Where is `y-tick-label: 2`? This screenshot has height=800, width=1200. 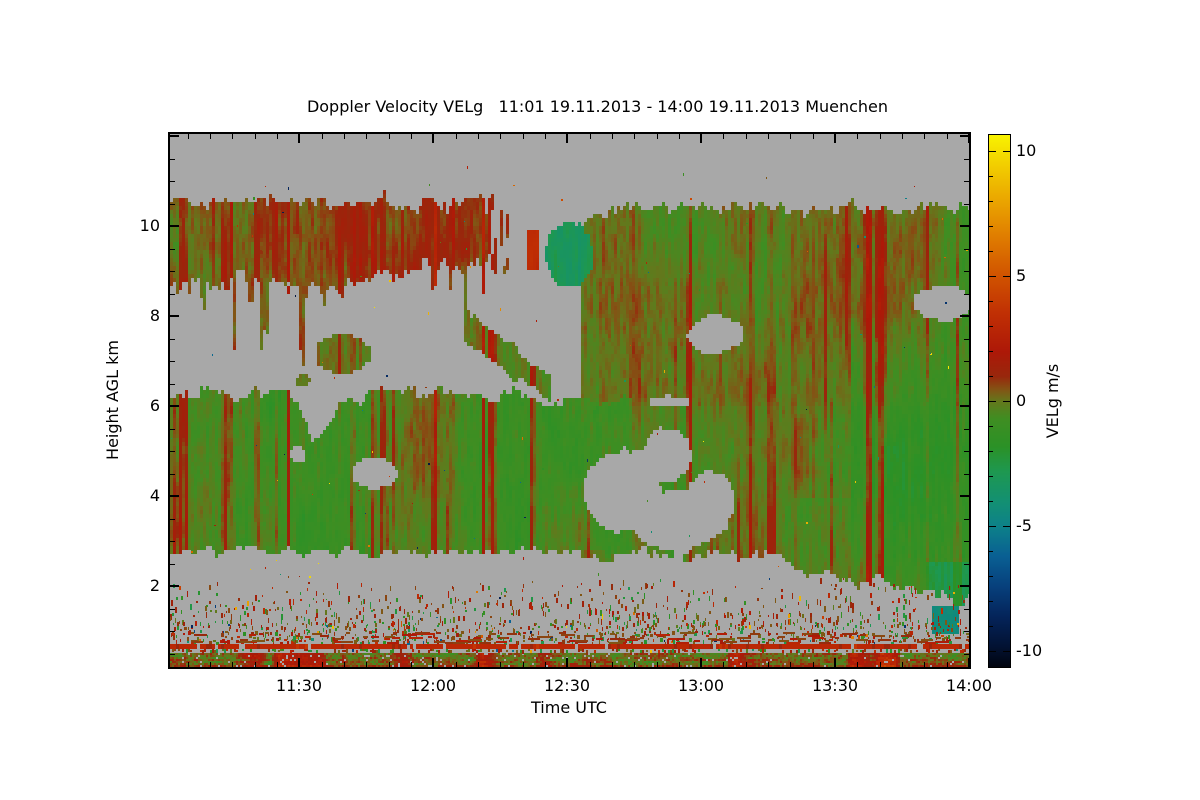 y-tick-label: 2 is located at coordinates (154, 585).